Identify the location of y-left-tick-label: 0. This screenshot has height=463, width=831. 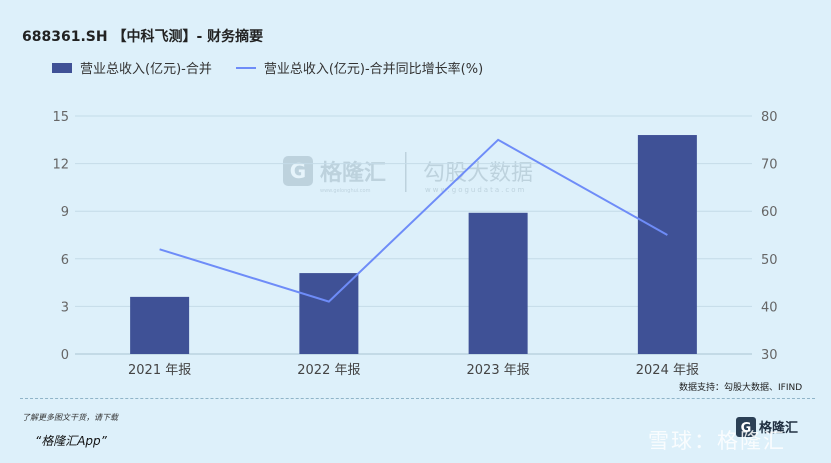
(65, 355).